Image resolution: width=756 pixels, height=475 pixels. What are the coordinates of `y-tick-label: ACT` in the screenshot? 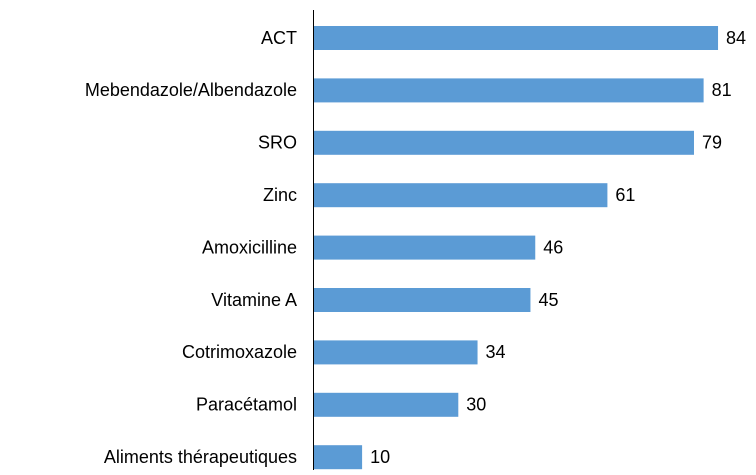 It's located at (279, 38).